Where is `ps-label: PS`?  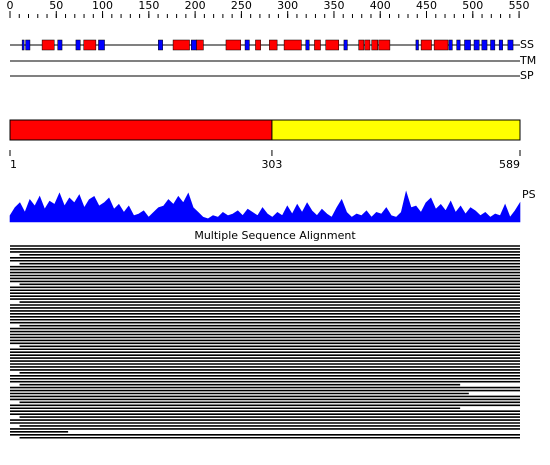
ps-label: PS is located at coordinates (529, 194).